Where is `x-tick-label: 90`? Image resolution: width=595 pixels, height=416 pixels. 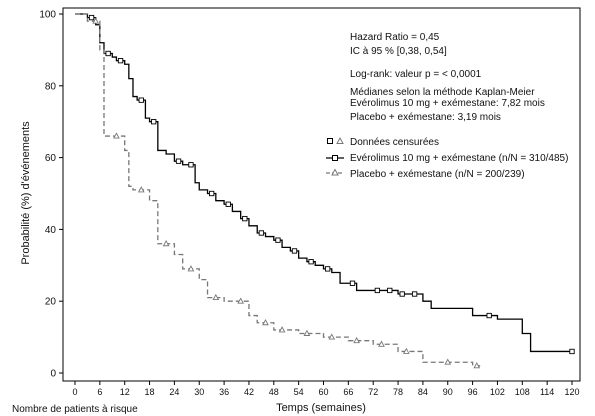 x-tick-label: 90 is located at coordinates (448, 392).